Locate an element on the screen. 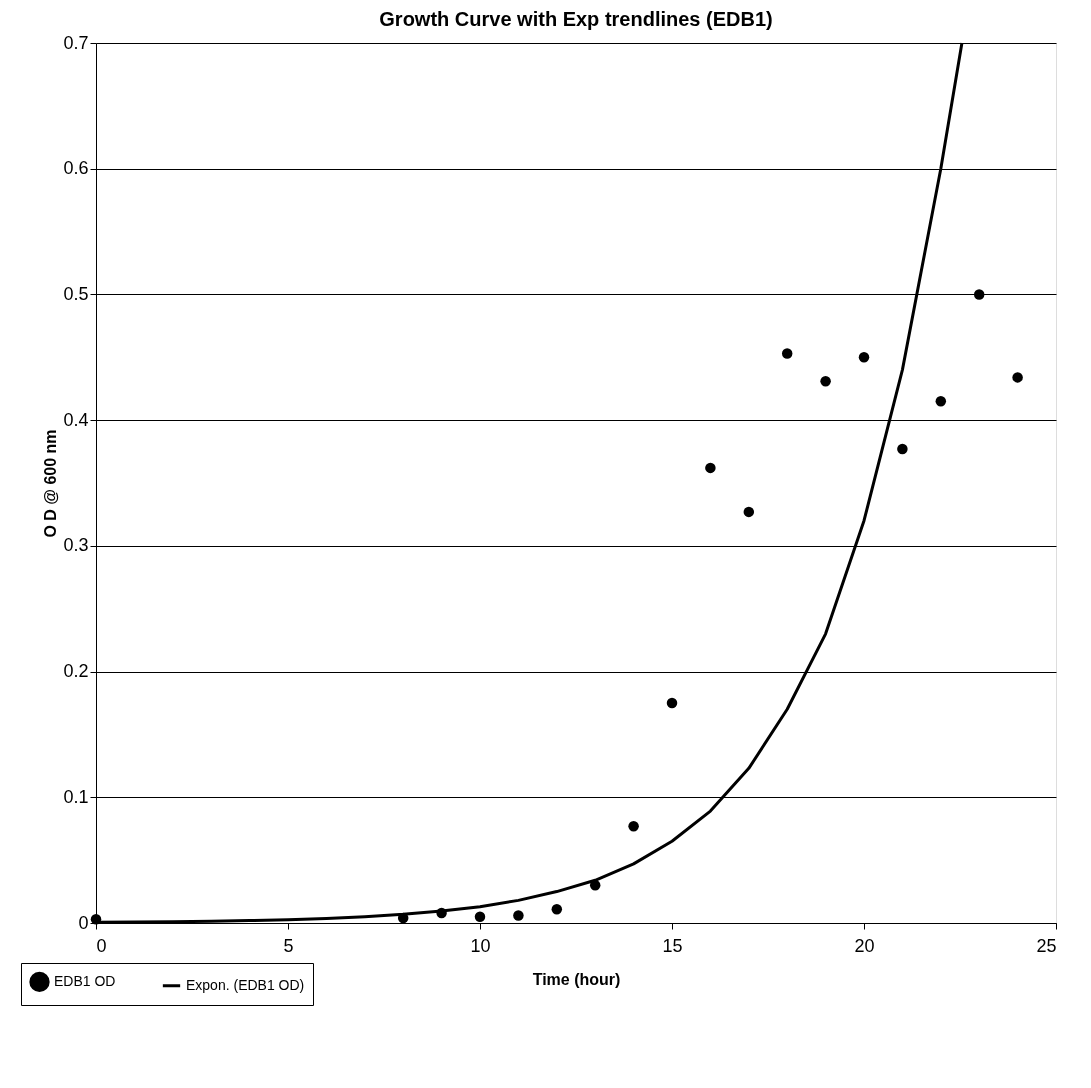 This screenshot has width=1091, height=1088. legend-label: Expon. (EDB1 OD) is located at coordinates (245, 984).